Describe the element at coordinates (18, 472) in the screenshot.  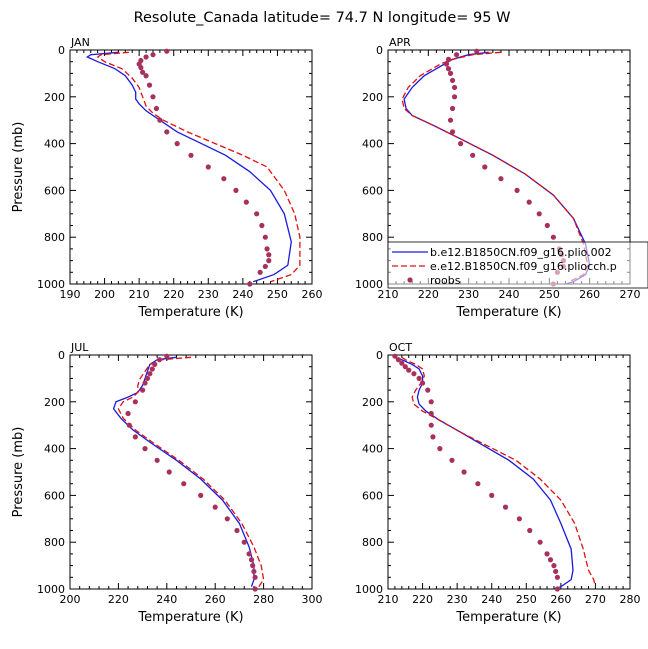
I see `y-axis-label: Pressure (mb)` at that location.